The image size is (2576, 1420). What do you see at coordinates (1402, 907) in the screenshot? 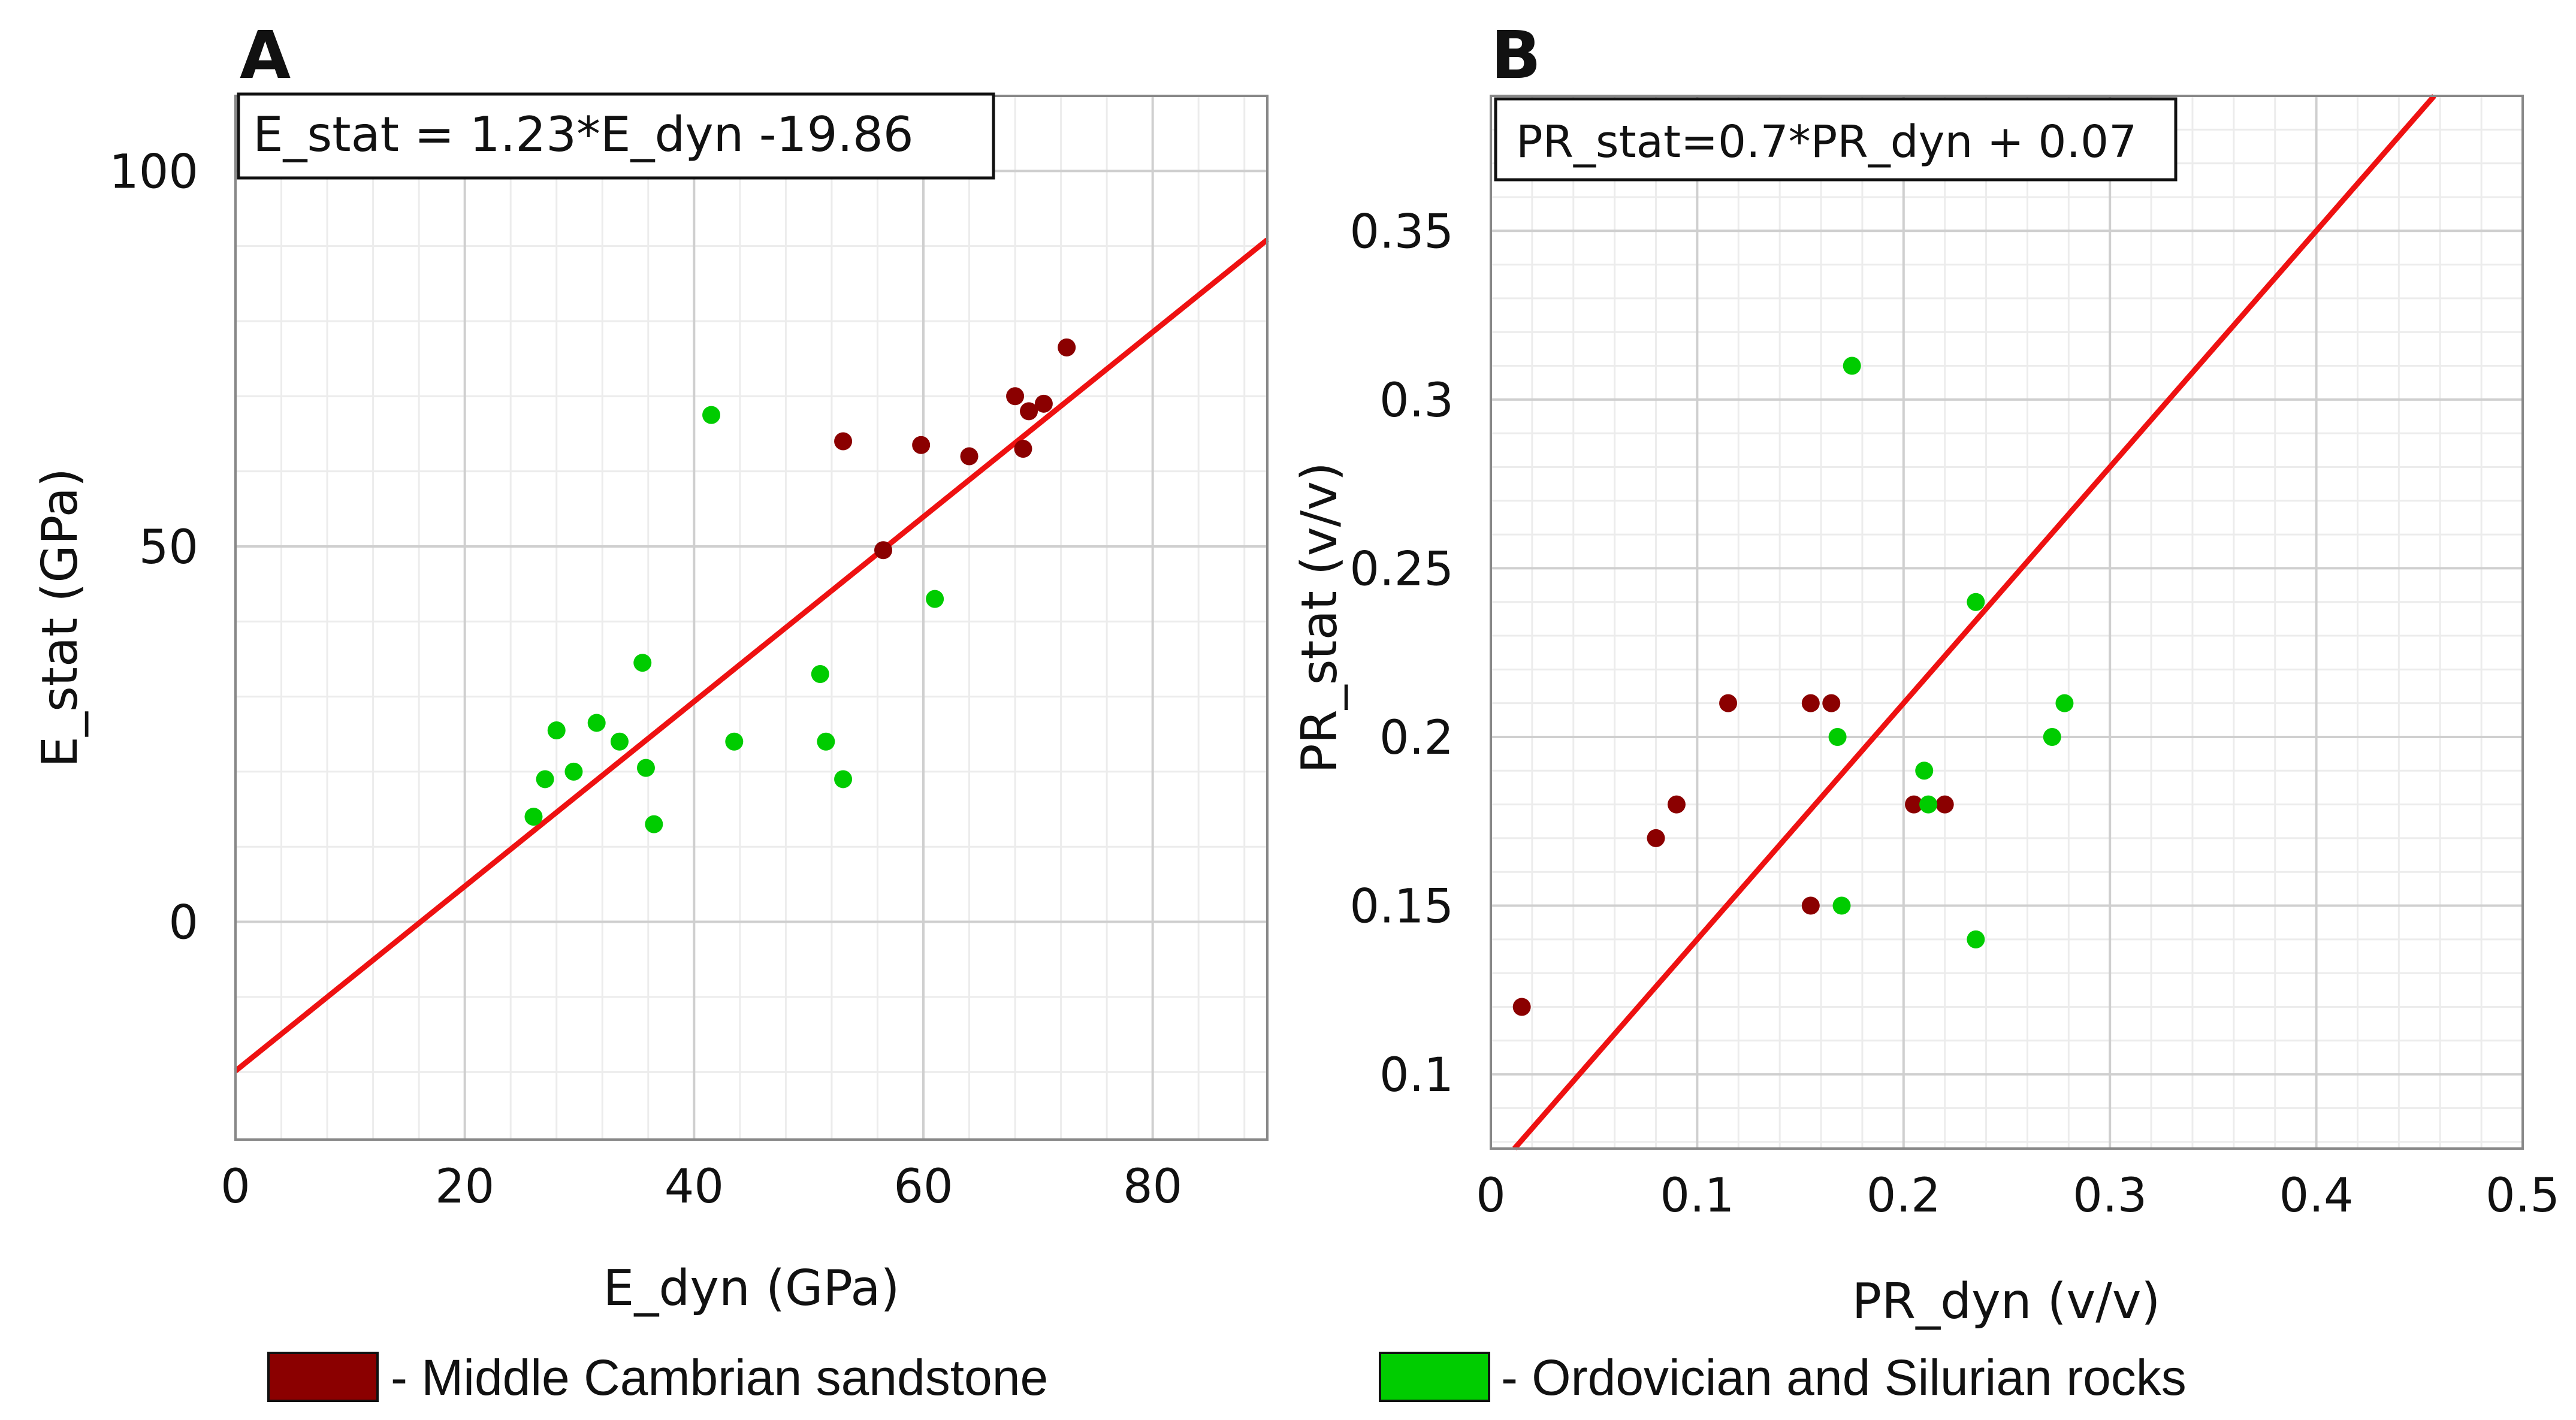
I see `y-tick-label: 0.15` at bounding box center [1402, 907].